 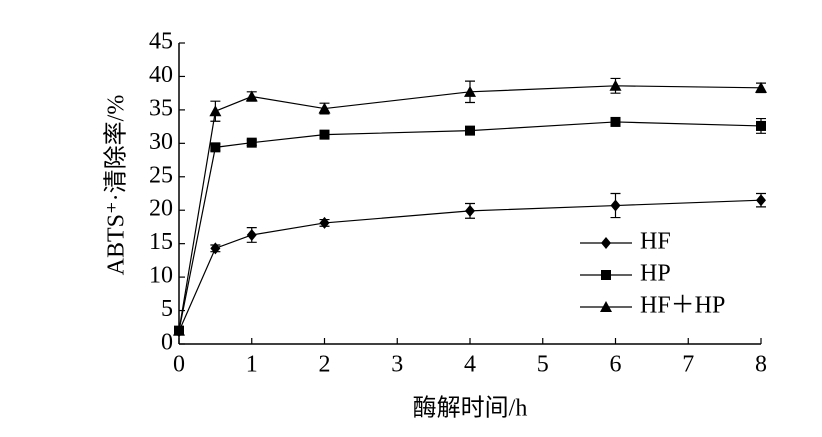 What do you see at coordinates (161, 142) in the screenshot?
I see `y-tick-label: 30` at bounding box center [161, 142].